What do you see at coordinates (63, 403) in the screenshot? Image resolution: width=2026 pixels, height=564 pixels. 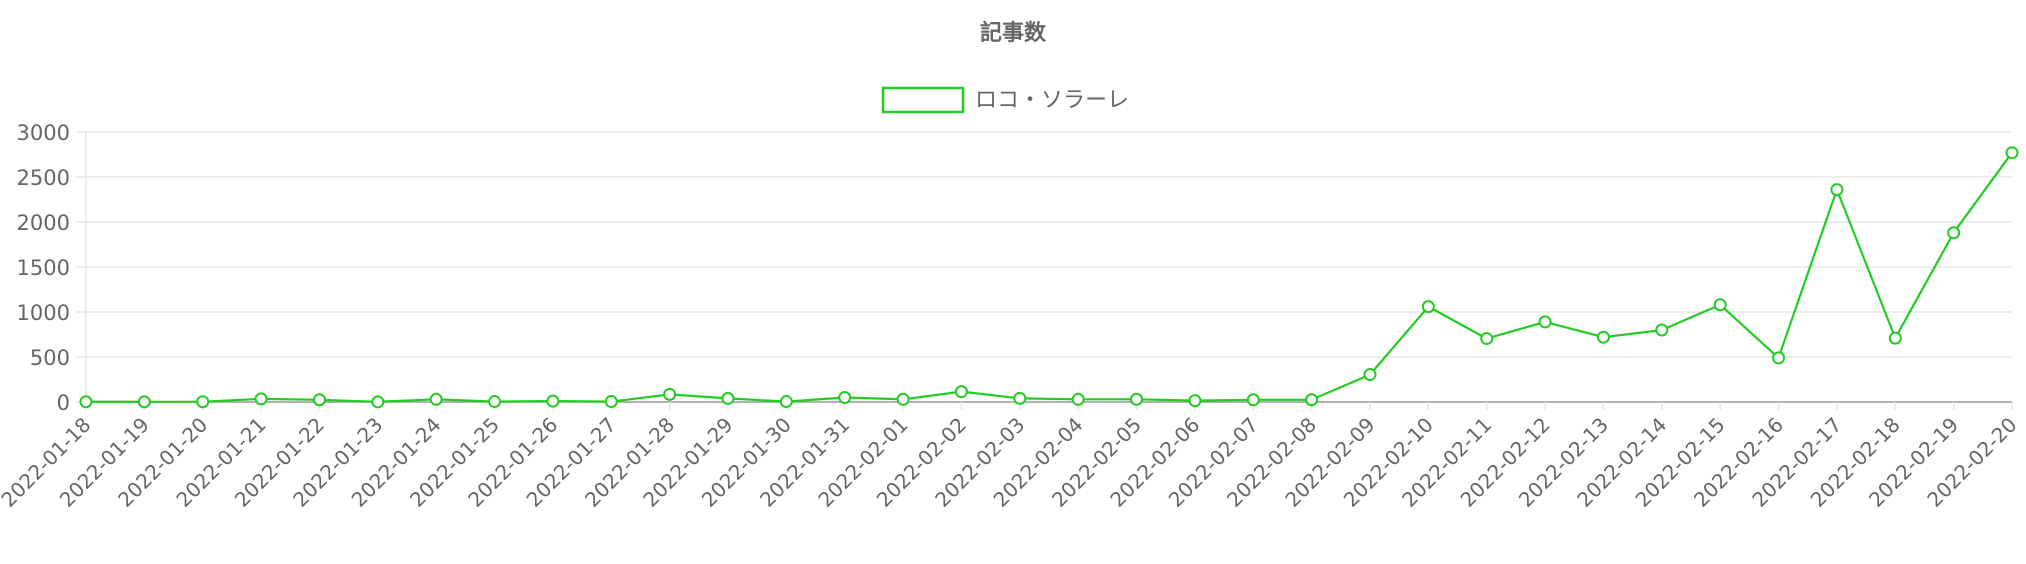 I see `y-tick-label: 0` at bounding box center [63, 403].